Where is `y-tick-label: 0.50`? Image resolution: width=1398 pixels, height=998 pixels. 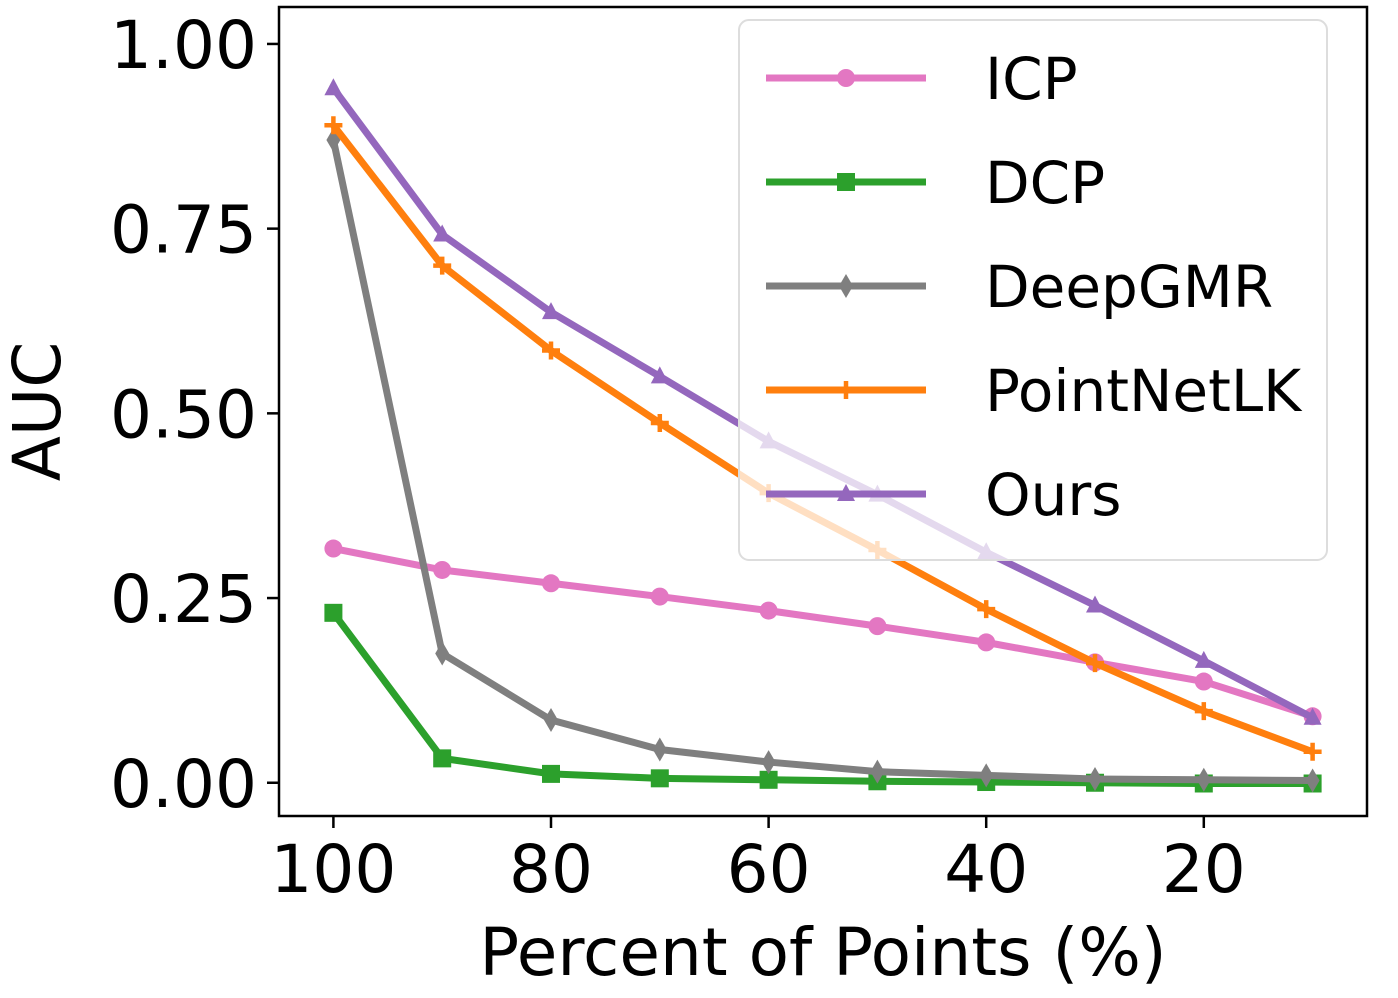
y-tick-label: 0.50 is located at coordinates (183, 414).